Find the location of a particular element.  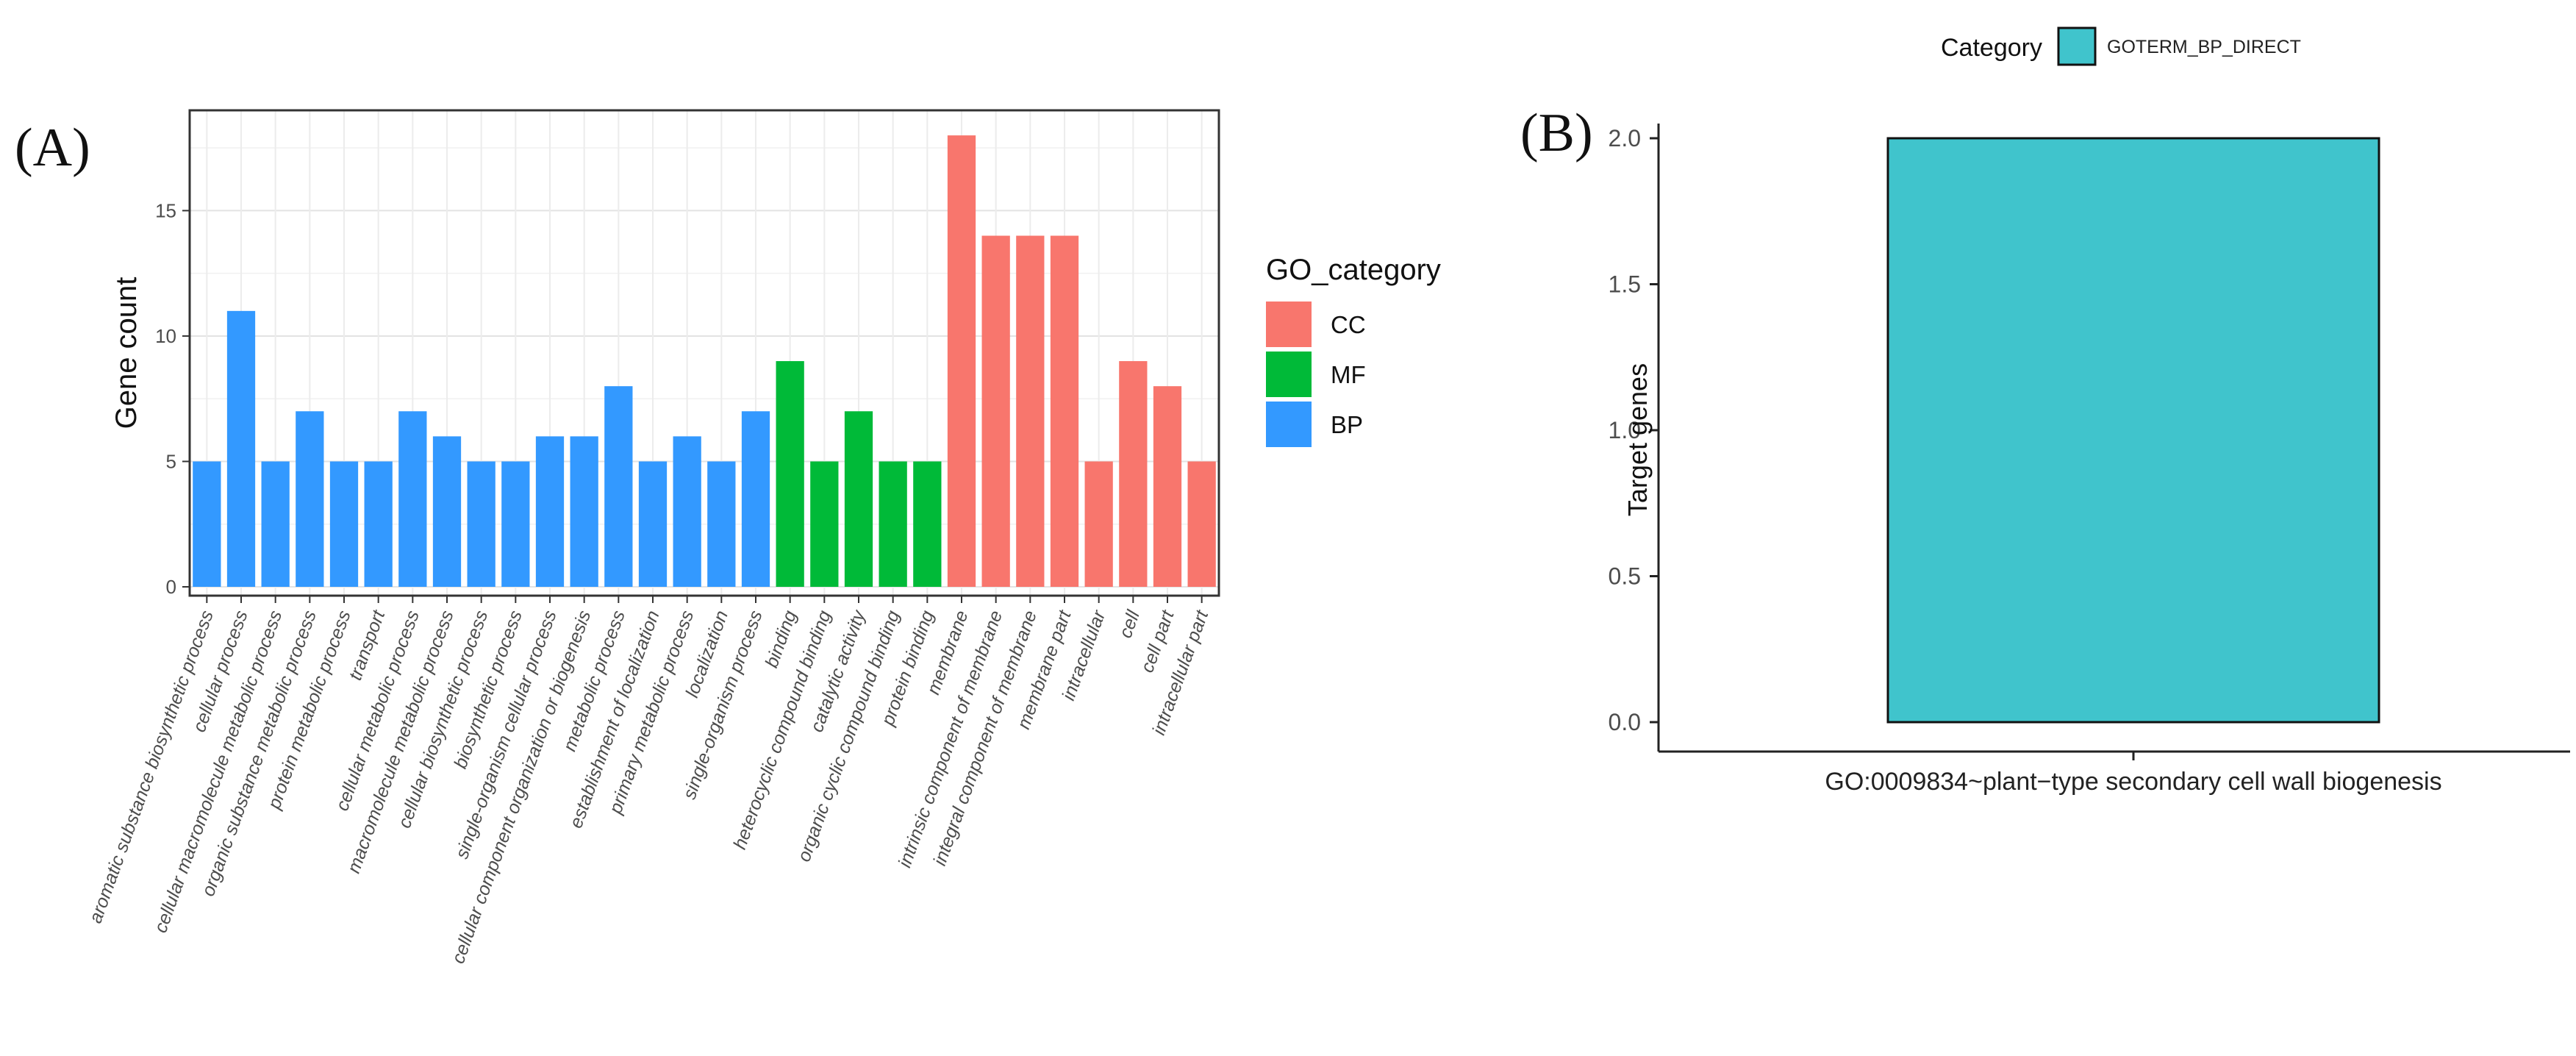

panel-b-legend: Category GOTERM_BP_DIRECT is located at coordinates (2121, 46).